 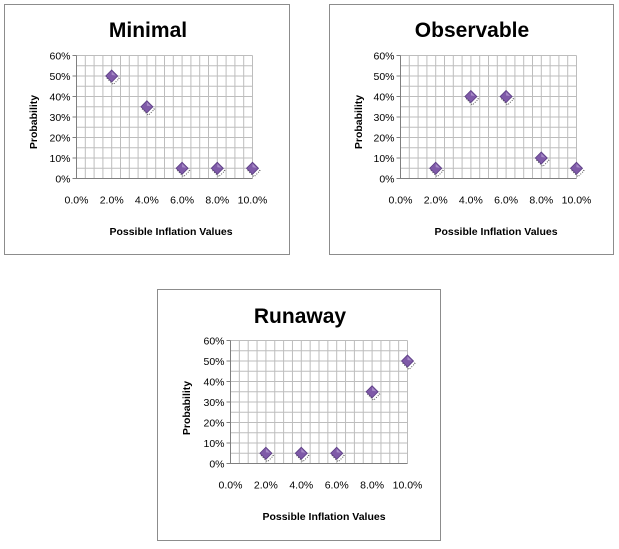 I want to click on chart-title: Minimal, so click(x=148, y=30).